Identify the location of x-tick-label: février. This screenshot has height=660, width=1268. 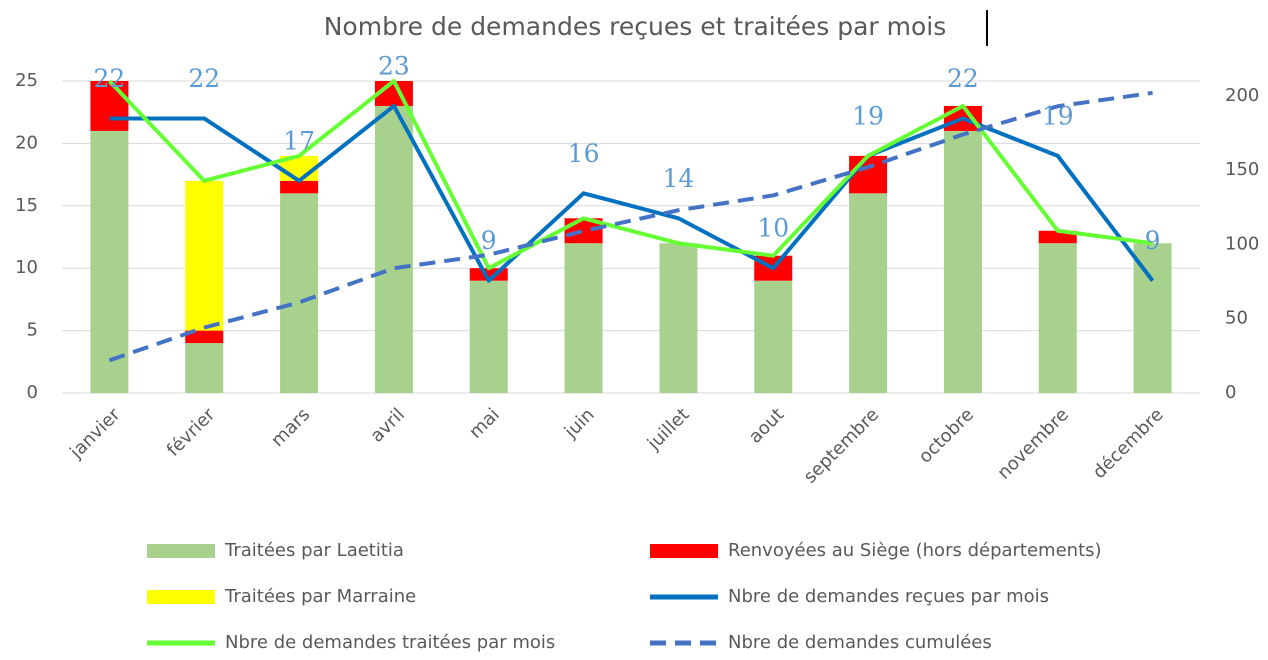
(191, 432).